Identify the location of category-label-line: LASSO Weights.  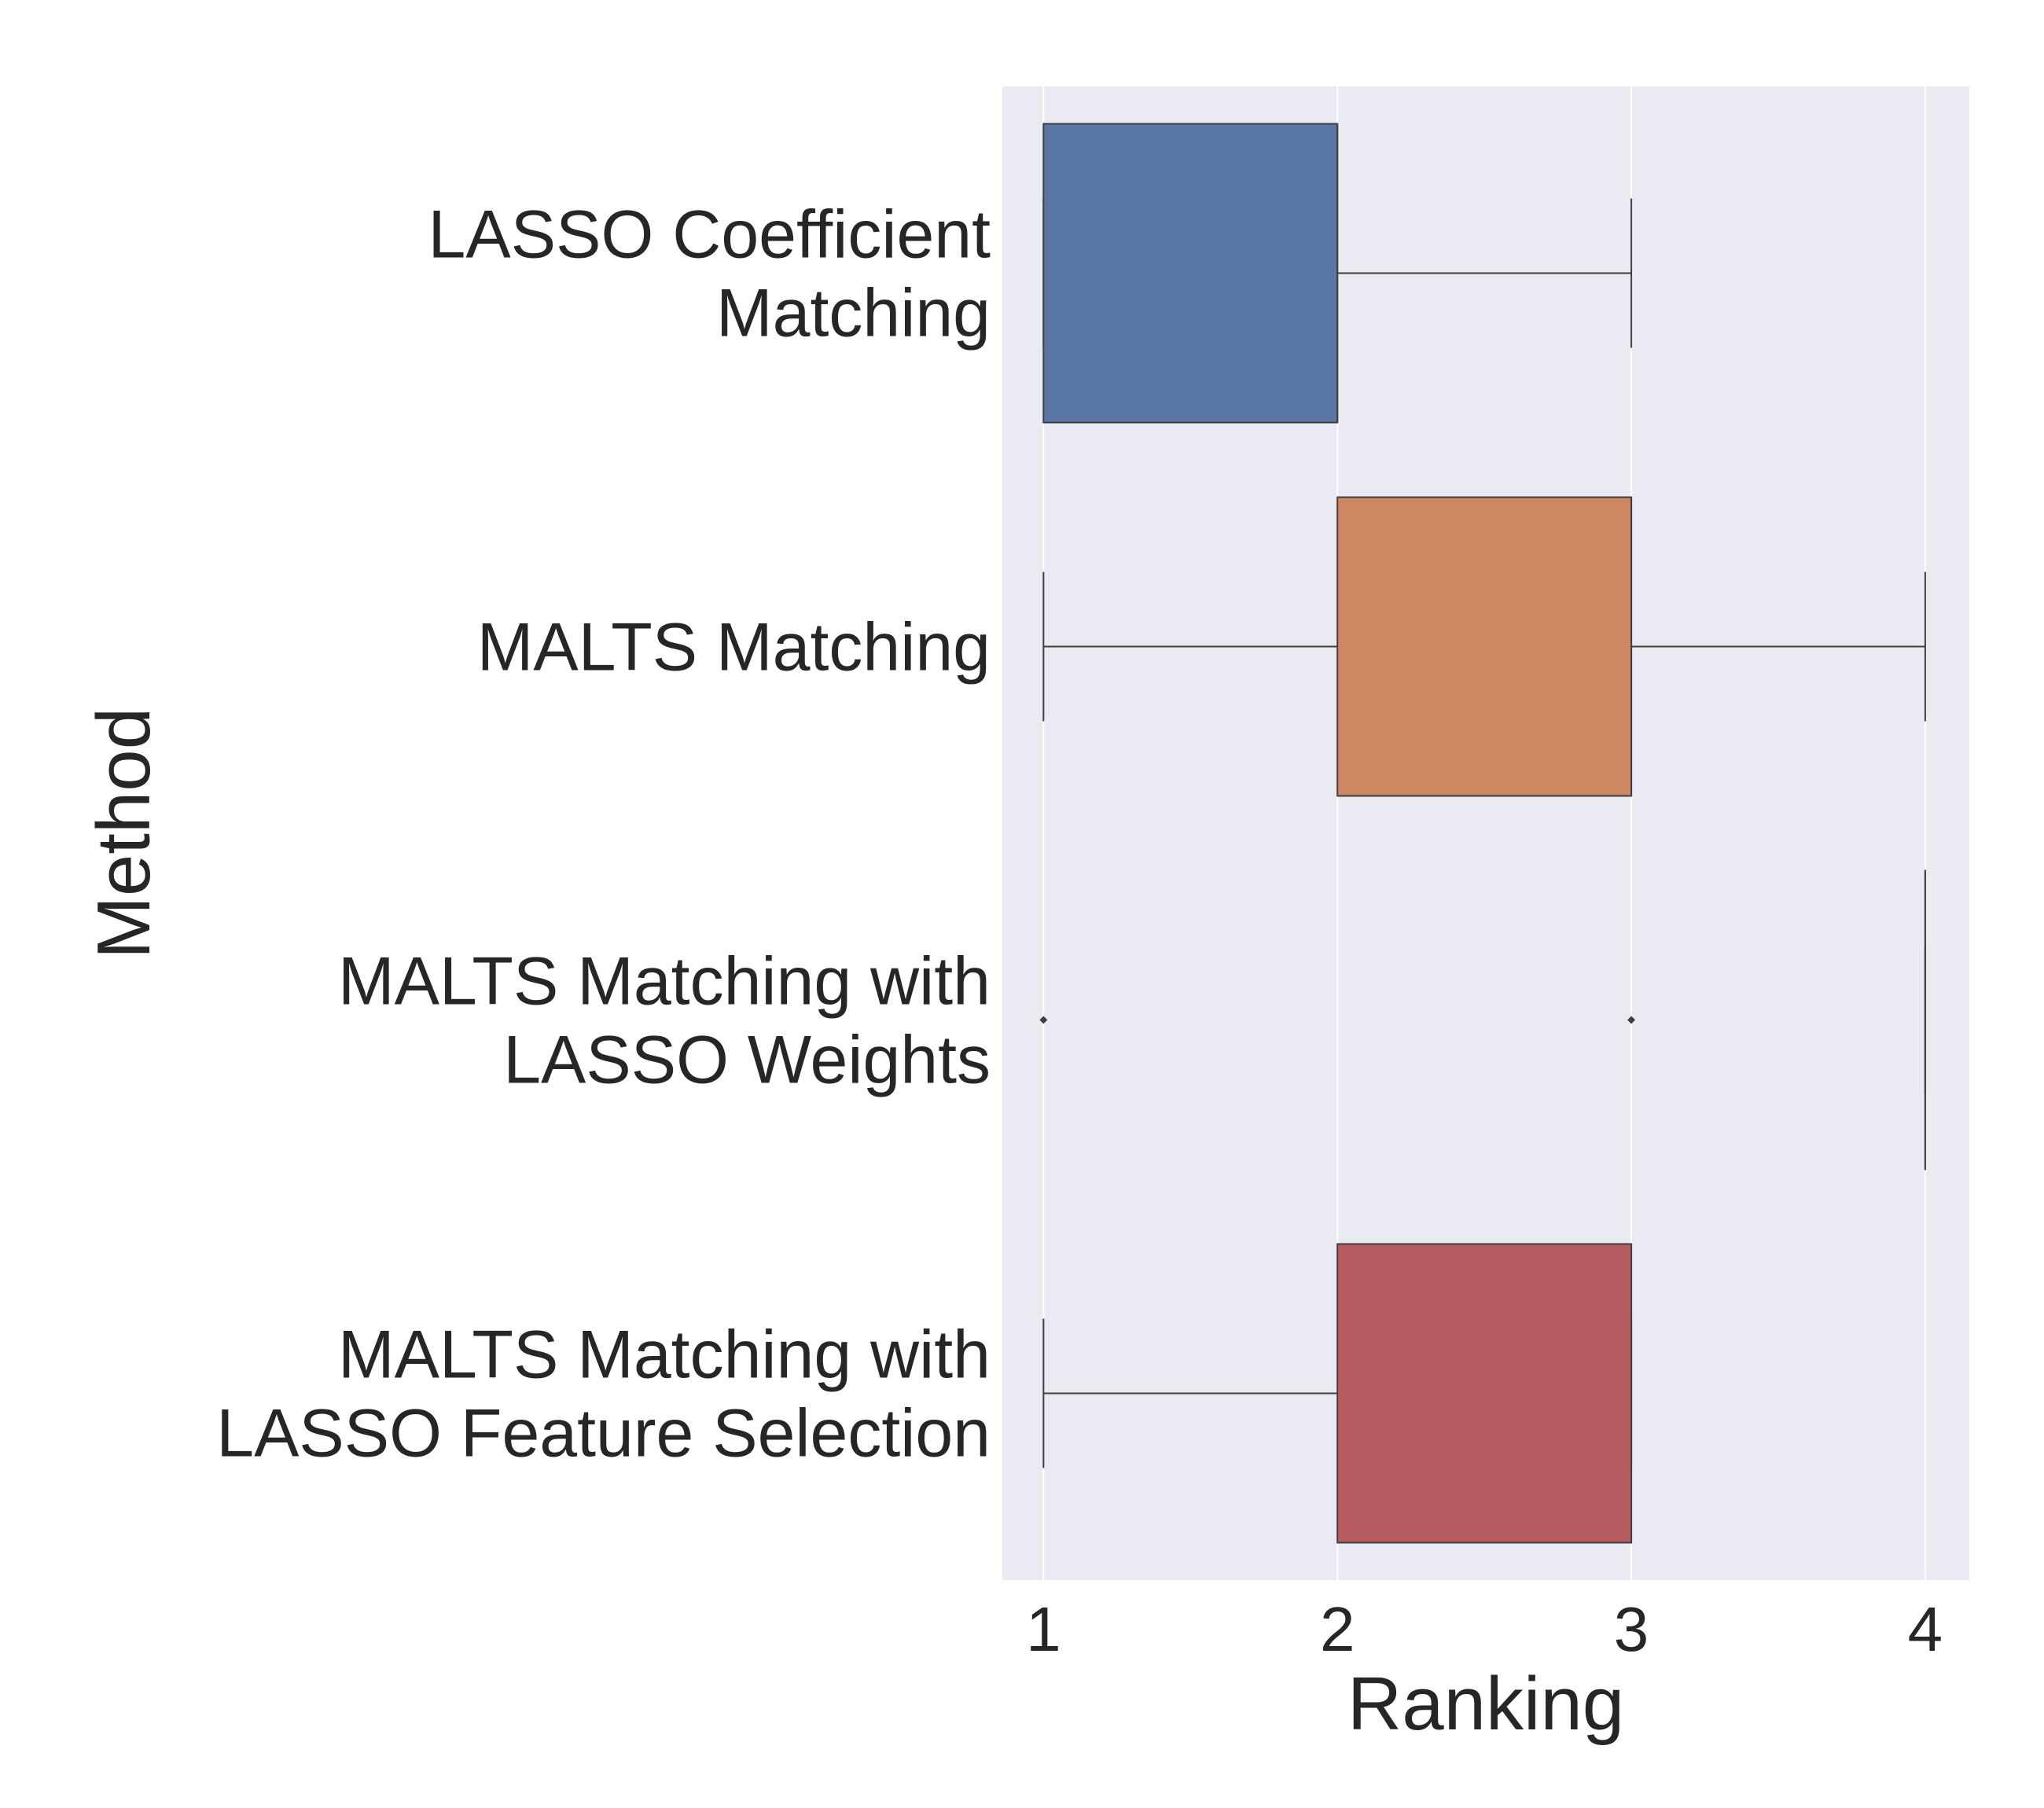
(747, 1060).